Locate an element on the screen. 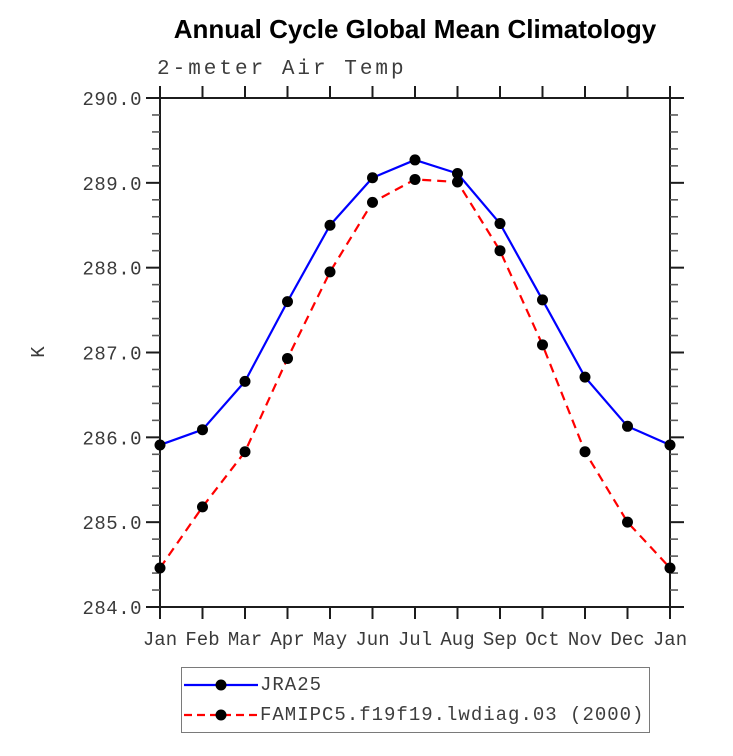  y-axis-tick-label: 284.0 is located at coordinates (112, 609).